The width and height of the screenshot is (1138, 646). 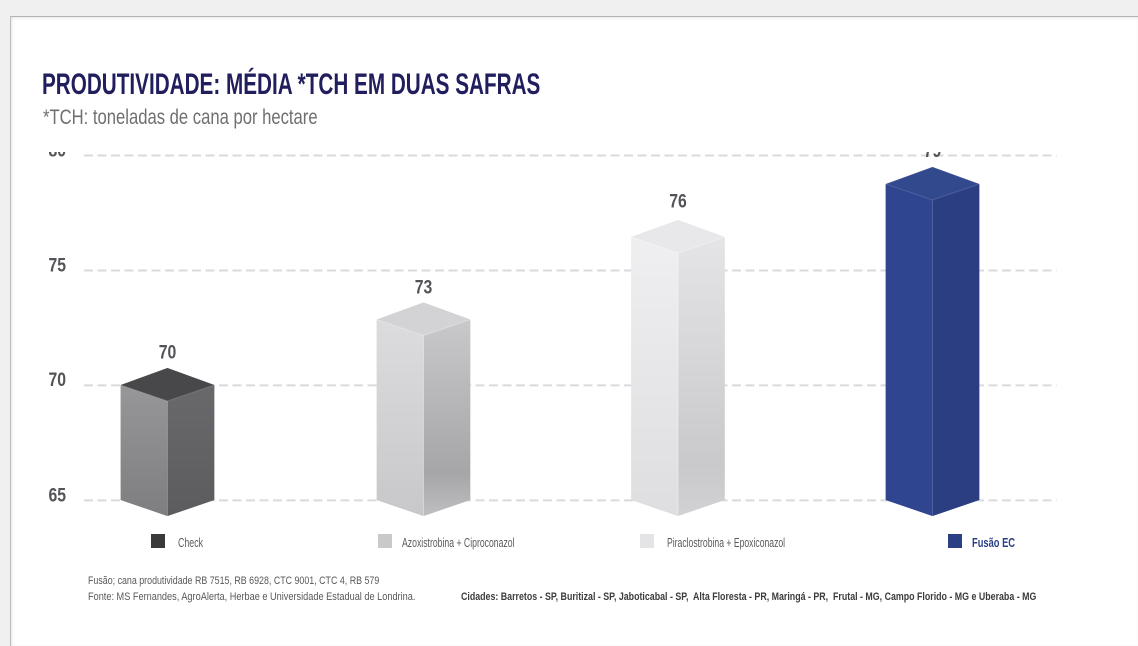 What do you see at coordinates (57, 156) in the screenshot?
I see `svg-text: 80` at bounding box center [57, 156].